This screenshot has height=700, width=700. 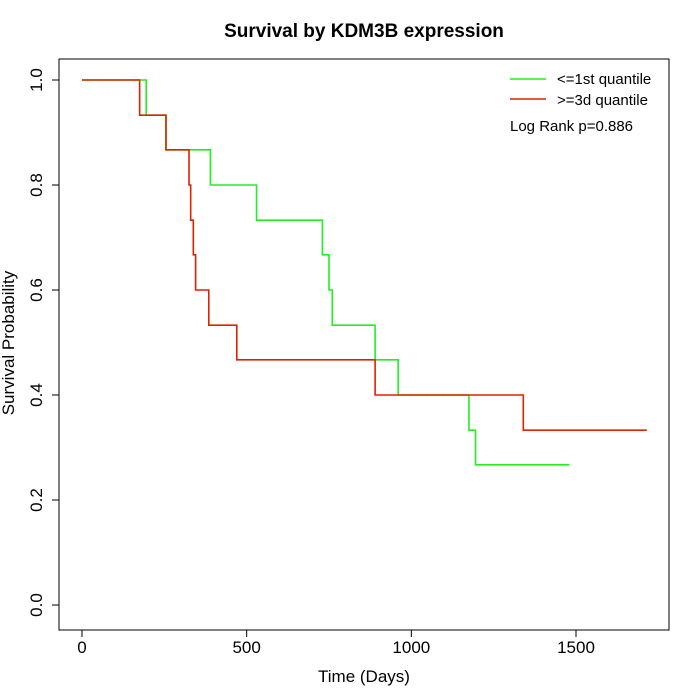 What do you see at coordinates (81, 647) in the screenshot?
I see `x-tick-label: 0` at bounding box center [81, 647].